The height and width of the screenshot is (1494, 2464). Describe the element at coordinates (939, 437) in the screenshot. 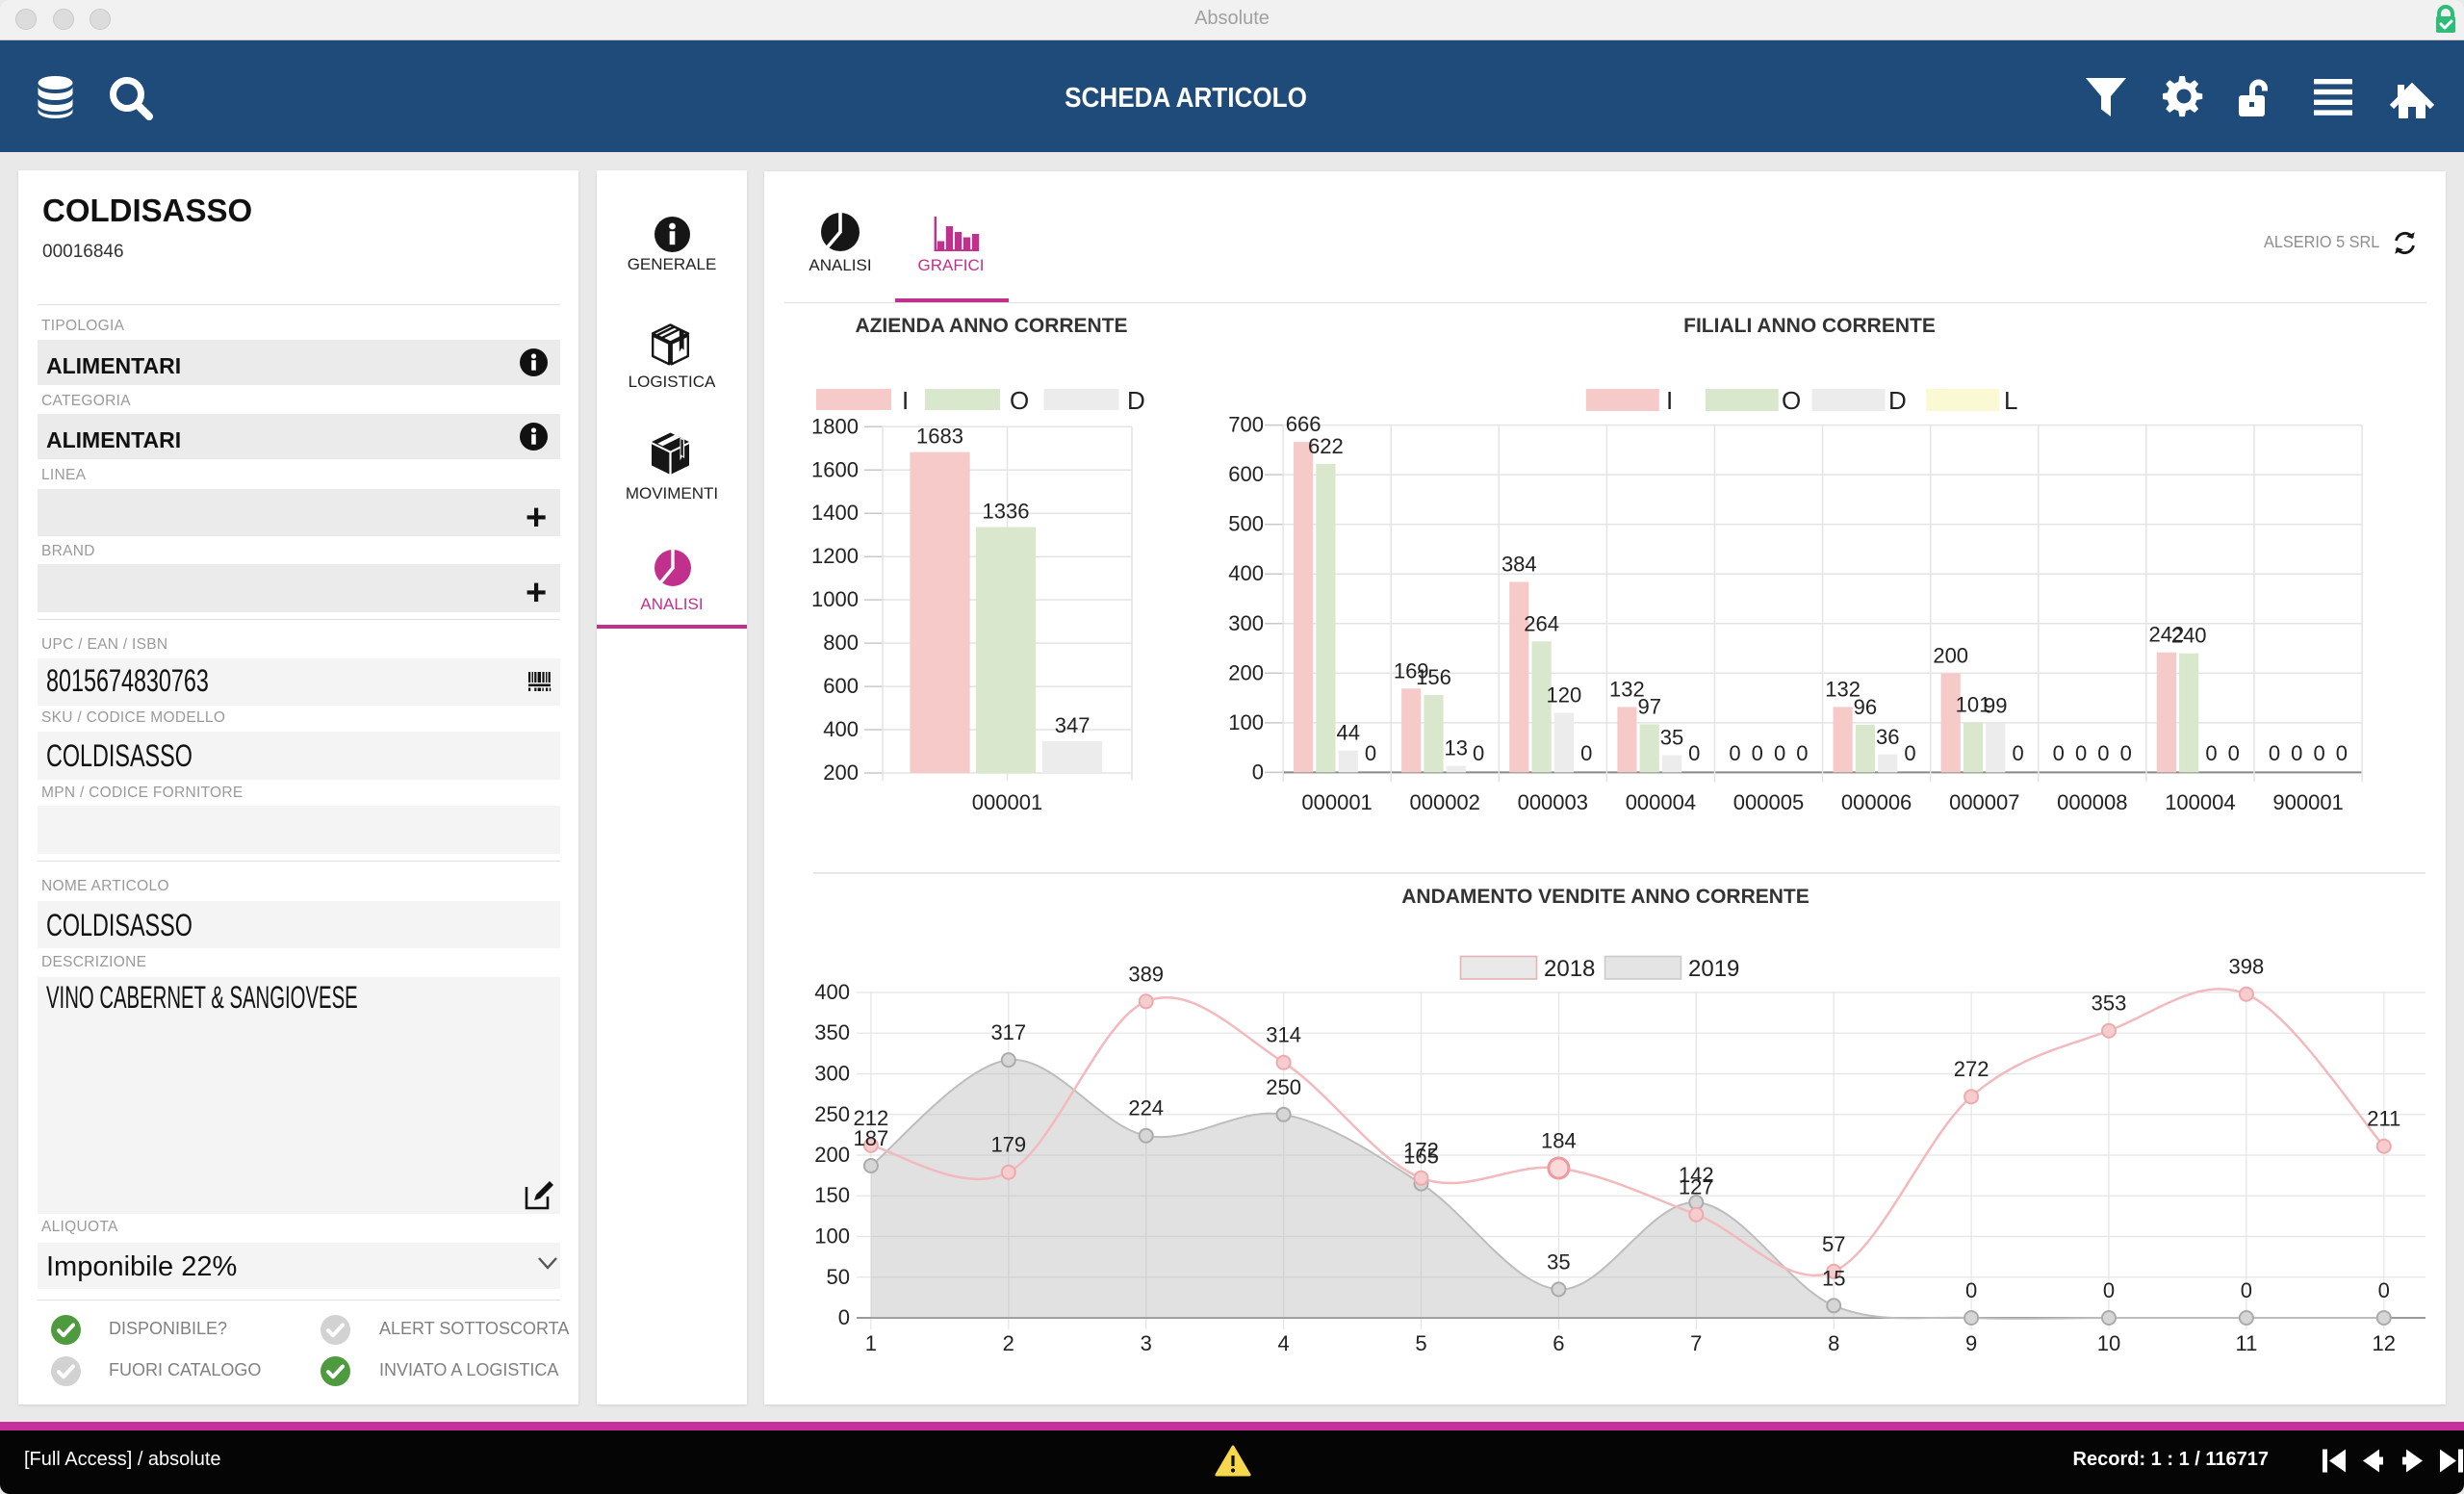

I see `svg-text: 1683` at that location.